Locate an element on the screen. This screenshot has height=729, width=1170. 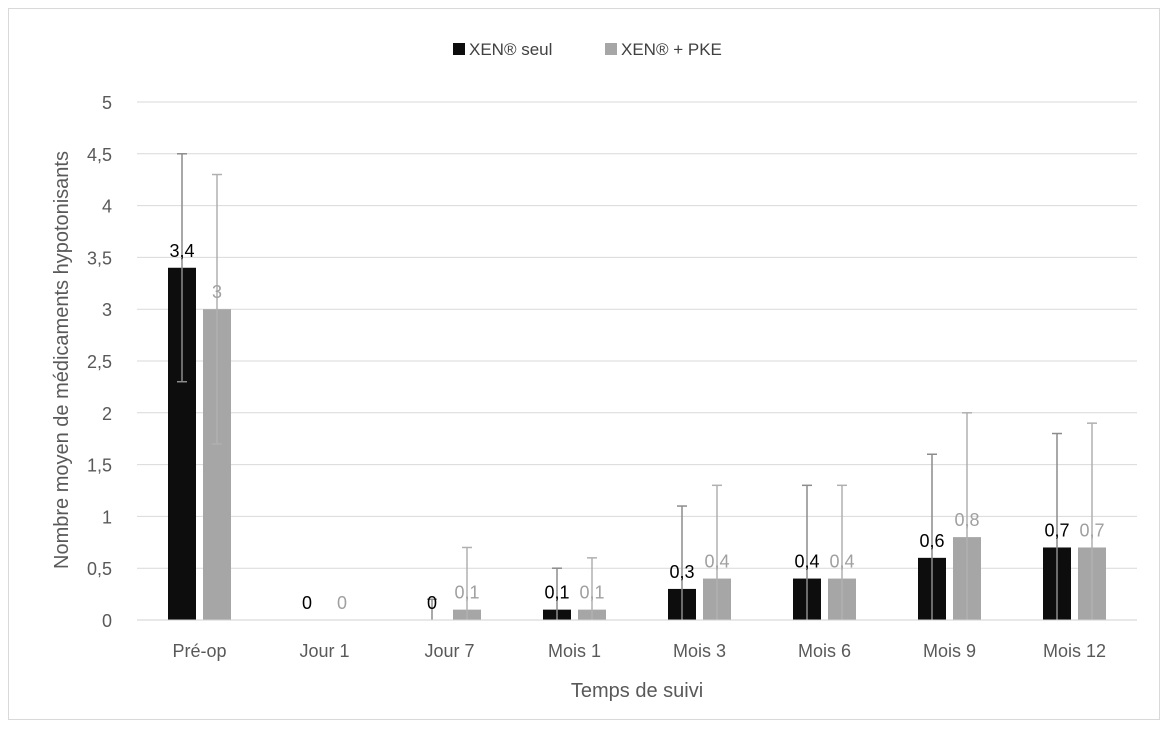
y-tick-label: 2 is located at coordinates (107, 414).